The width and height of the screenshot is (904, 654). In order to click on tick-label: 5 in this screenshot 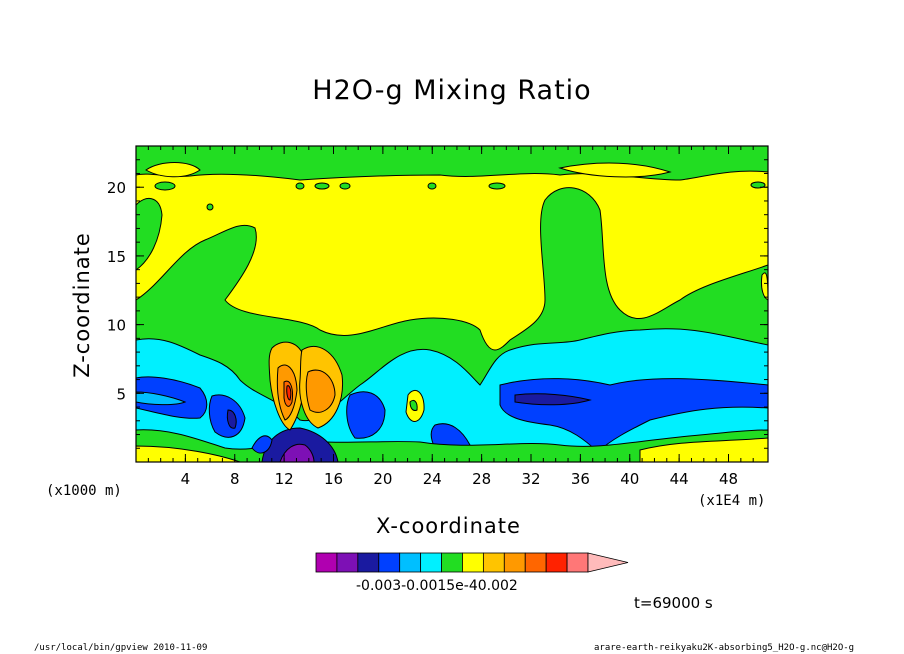, I will do `click(121, 394)`.